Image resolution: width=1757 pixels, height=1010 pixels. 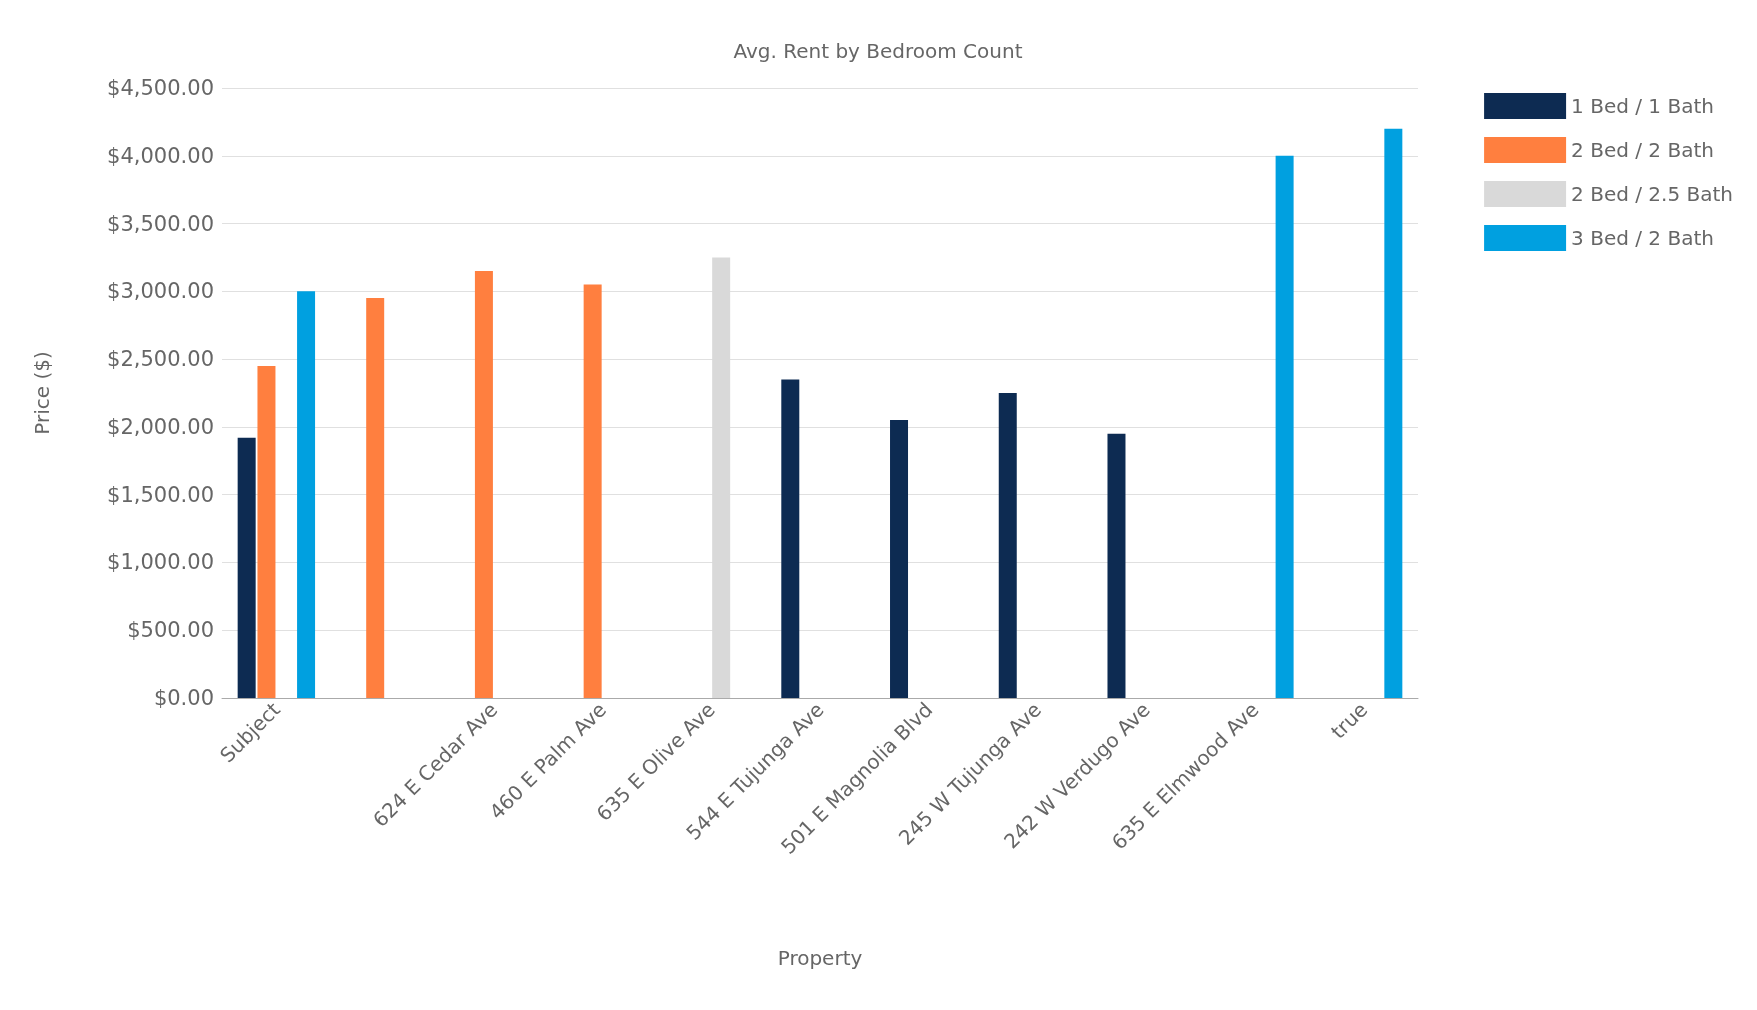 What do you see at coordinates (1652, 194) in the screenshot?
I see `legend-label: 2 Bed / 2.5 Bath` at bounding box center [1652, 194].